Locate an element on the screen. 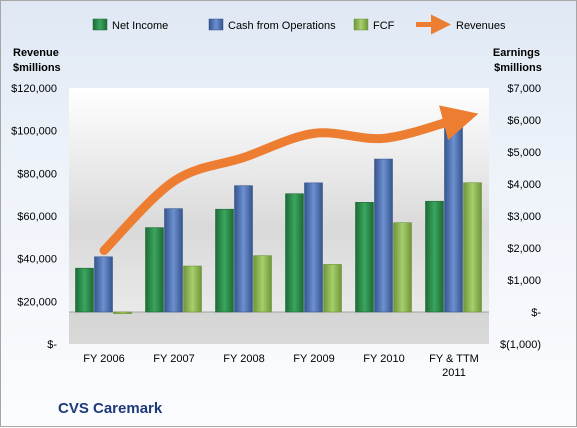 This screenshot has height=428, width=577. right-tick-label: $(1,000) is located at coordinates (520, 345).